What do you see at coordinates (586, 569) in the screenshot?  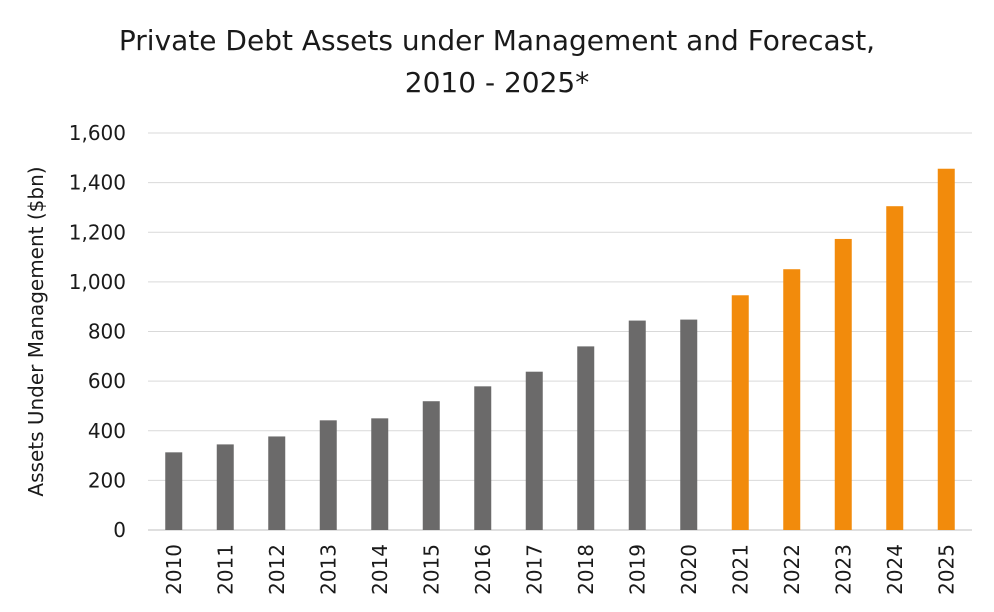 I see `x-tick-label: 2018` at bounding box center [586, 569].